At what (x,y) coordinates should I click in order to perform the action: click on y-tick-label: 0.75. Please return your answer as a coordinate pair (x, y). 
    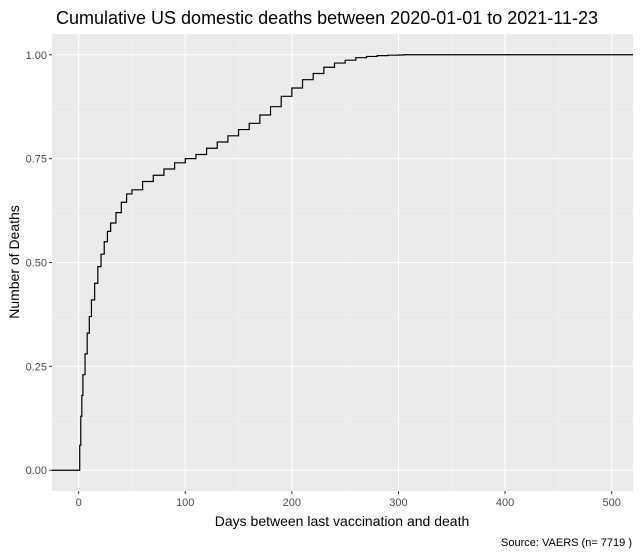
    Looking at the image, I should click on (36, 160).